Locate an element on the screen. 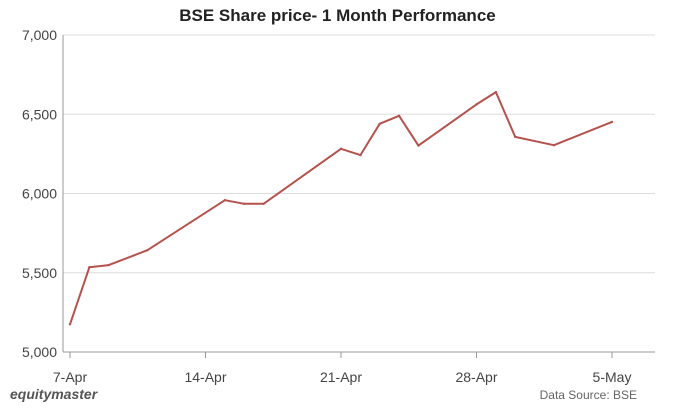  x-tick-label: 21-Apr is located at coordinates (341, 377).